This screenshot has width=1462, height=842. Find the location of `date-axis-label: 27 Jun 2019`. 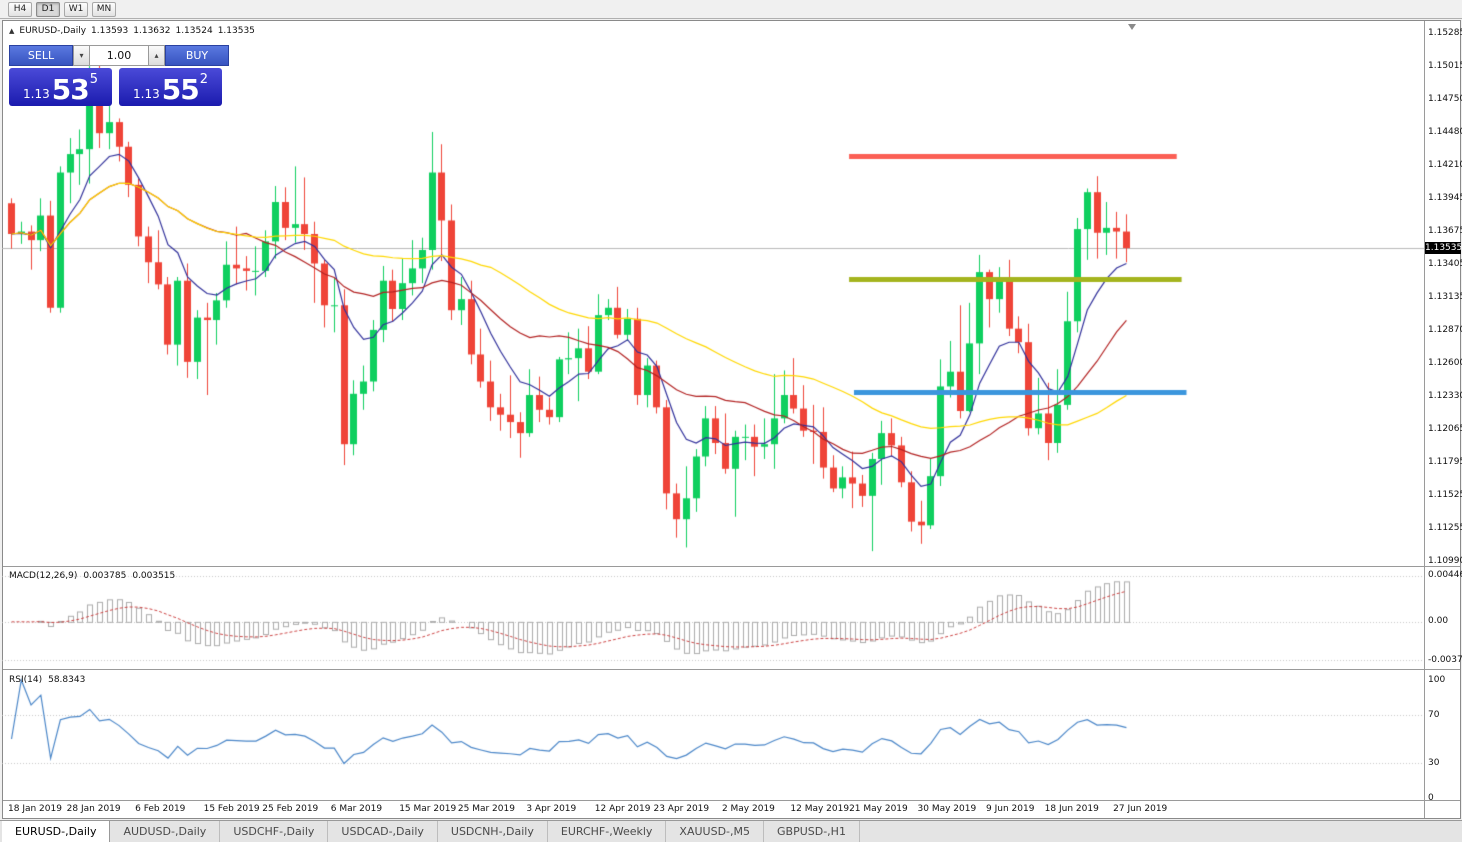

date-axis-label: 27 Jun 2019 is located at coordinates (1140, 809).